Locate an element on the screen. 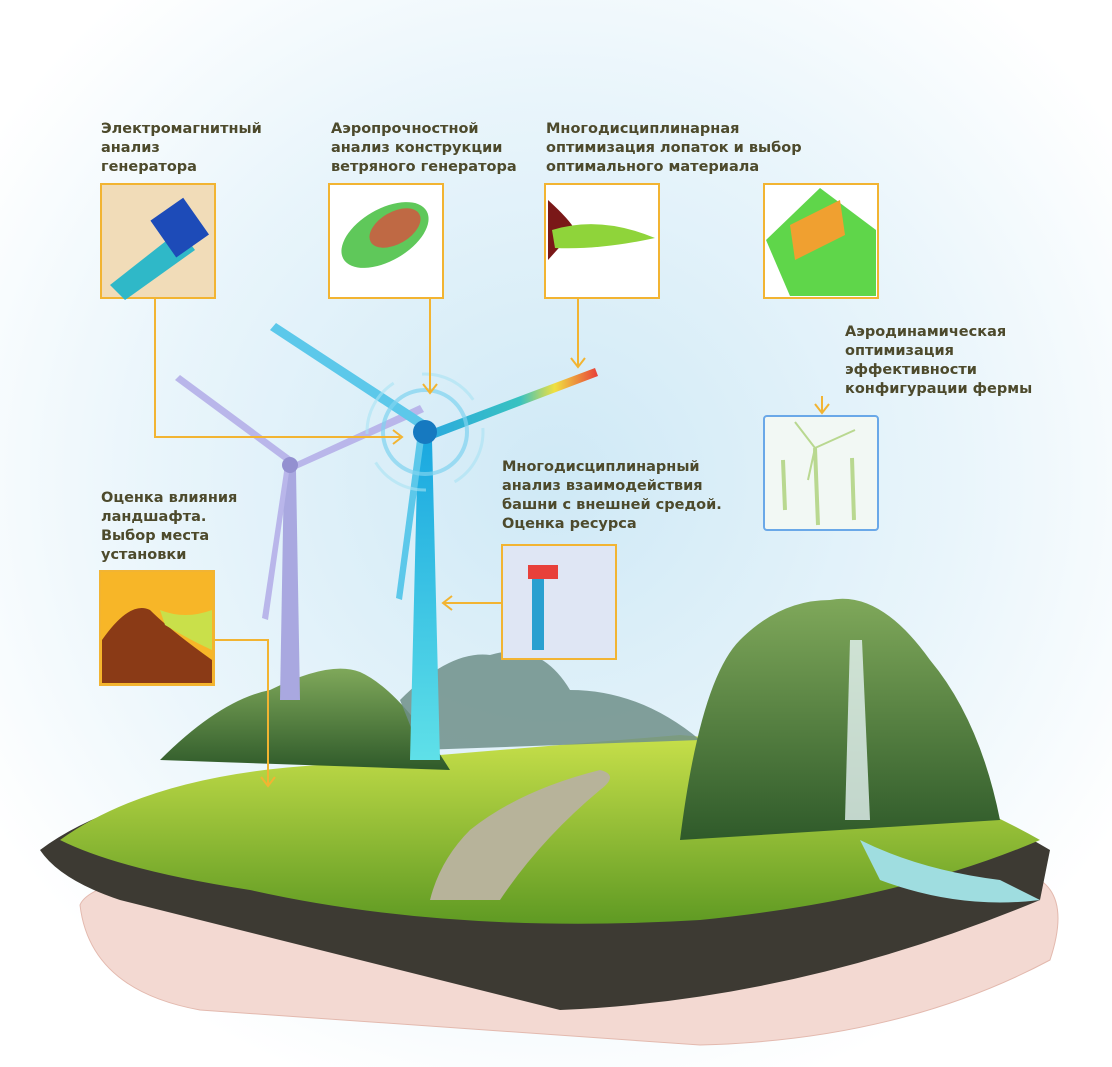 This screenshot has height=1067, width=1112. thumb-structure is located at coordinates (386, 241).